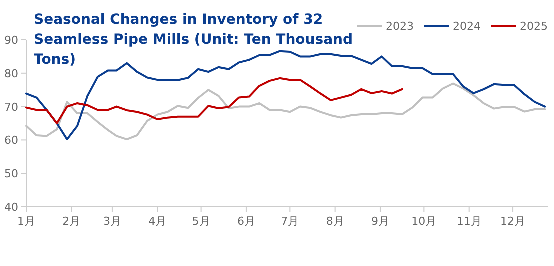  What do you see at coordinates (11, 40) in the screenshot?
I see `y-tick-label: 90` at bounding box center [11, 40].